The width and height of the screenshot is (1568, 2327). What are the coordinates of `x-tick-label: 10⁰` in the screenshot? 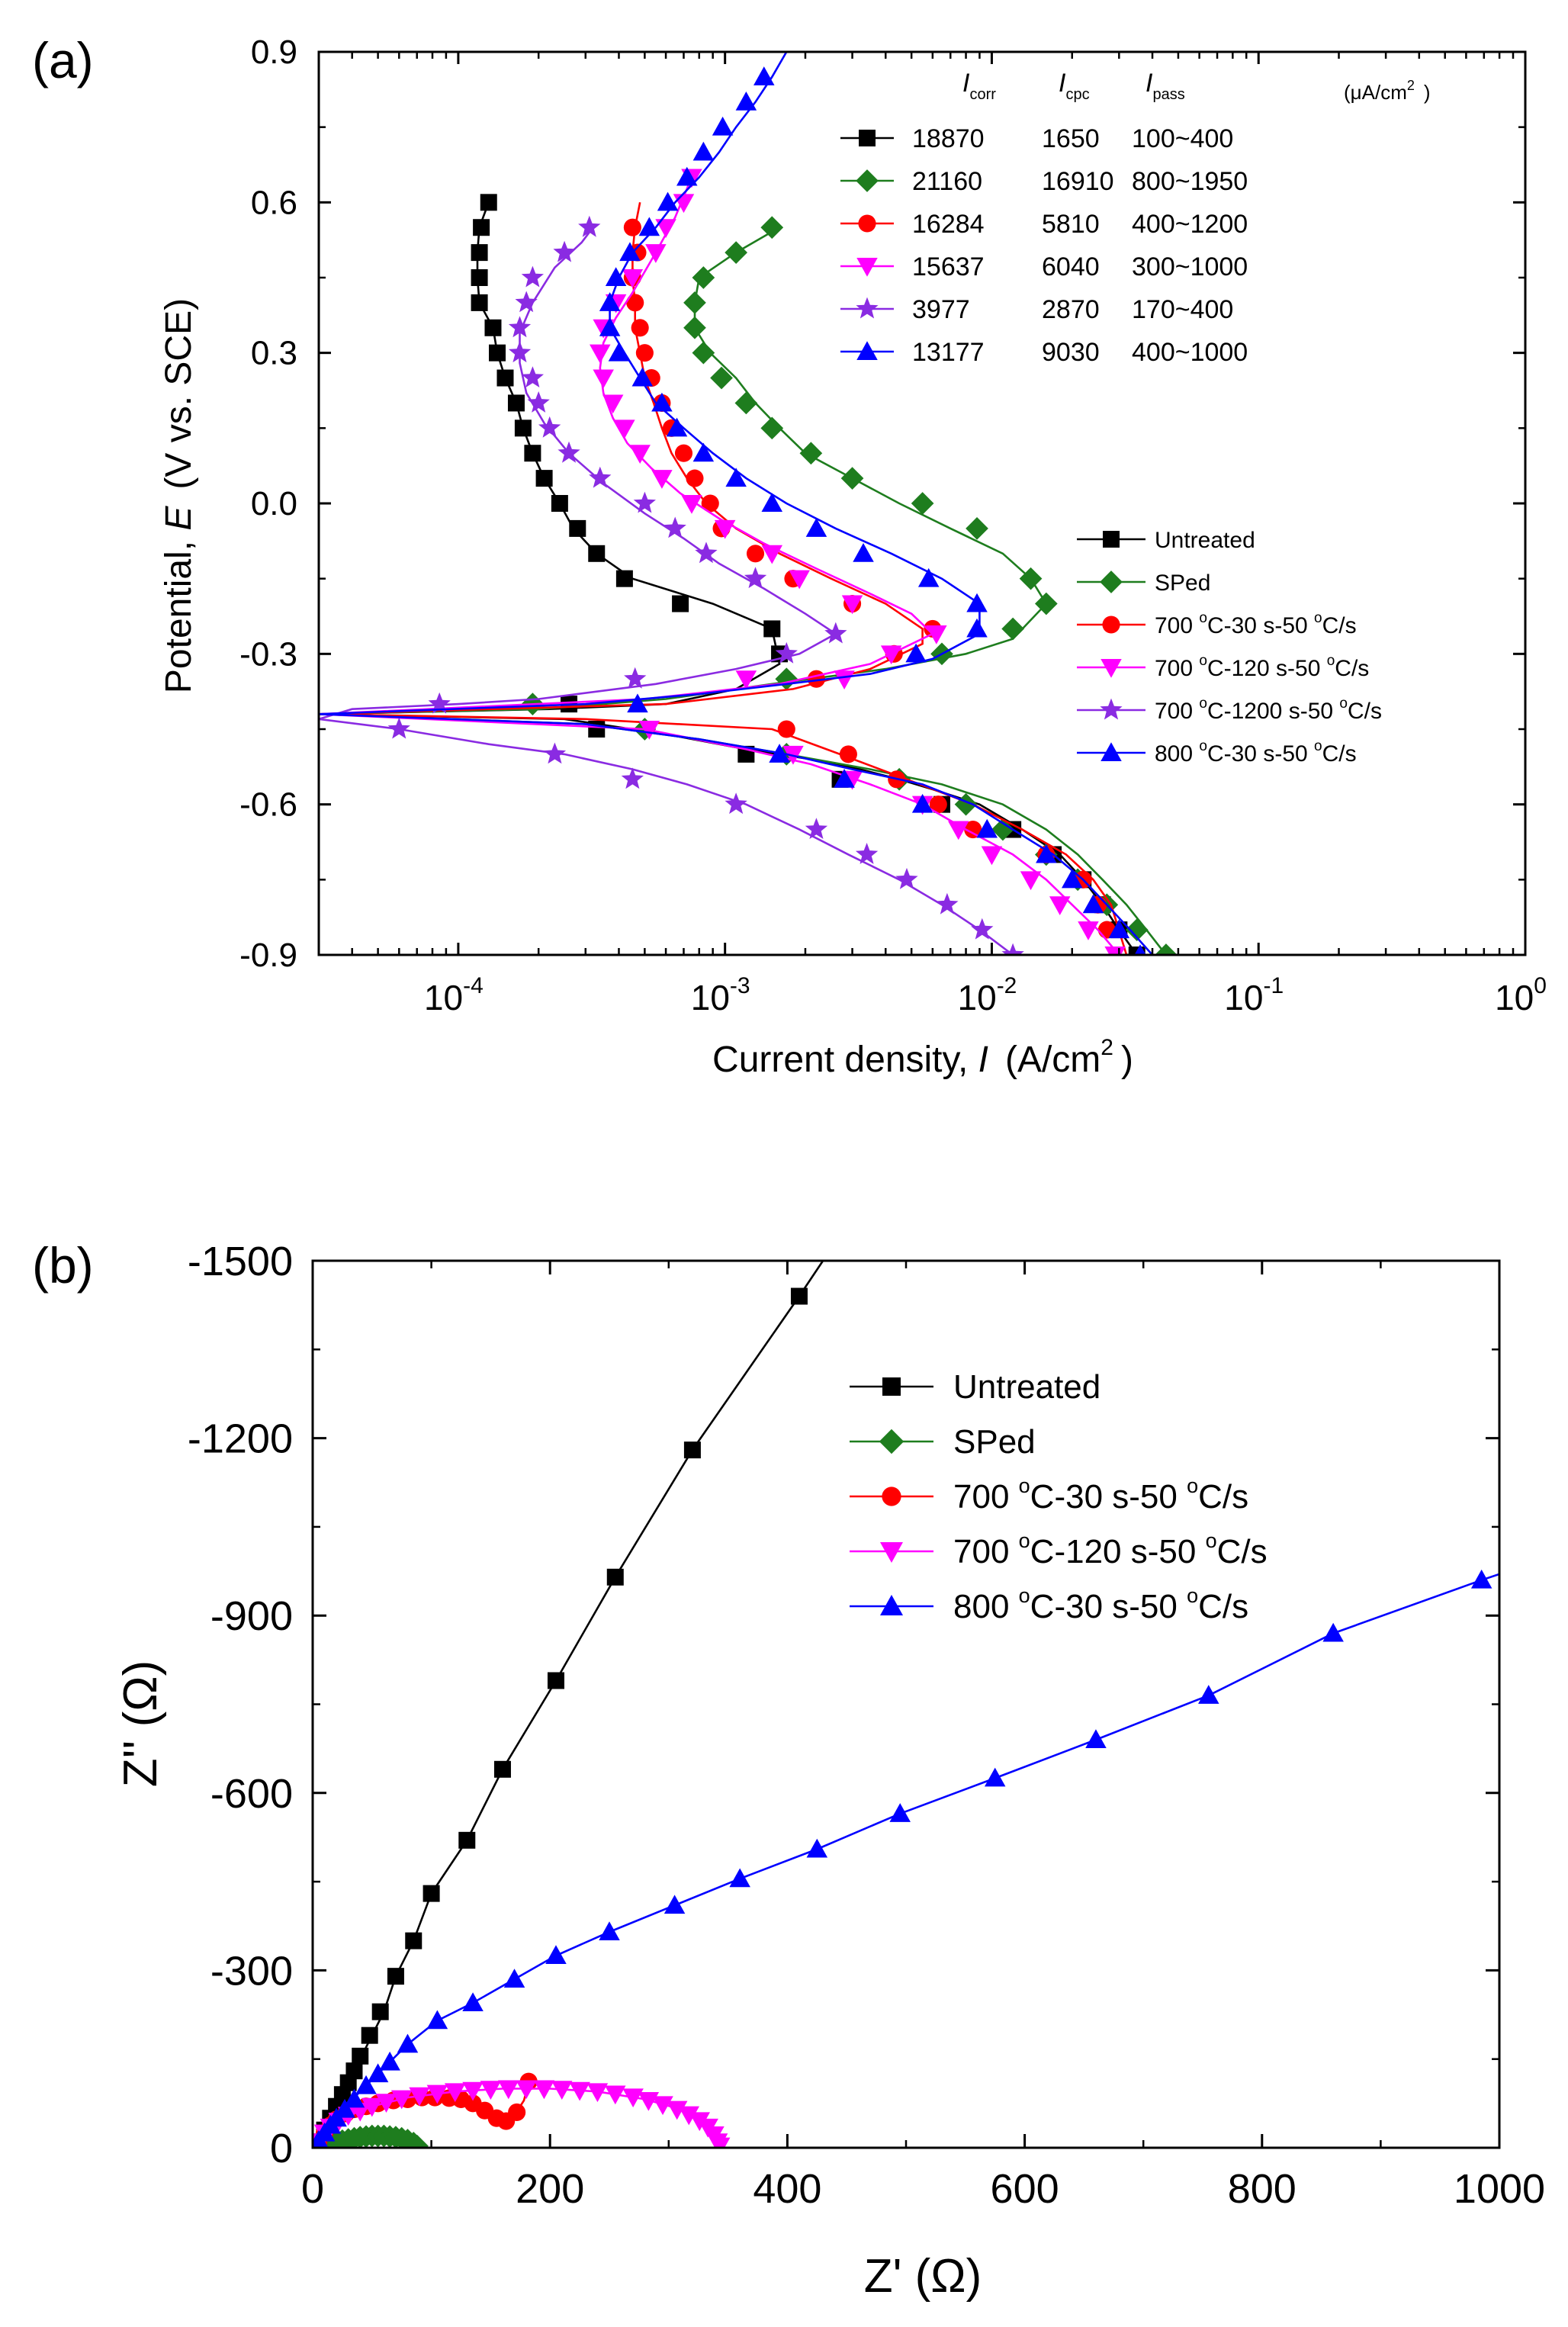 It's located at (1521, 995).